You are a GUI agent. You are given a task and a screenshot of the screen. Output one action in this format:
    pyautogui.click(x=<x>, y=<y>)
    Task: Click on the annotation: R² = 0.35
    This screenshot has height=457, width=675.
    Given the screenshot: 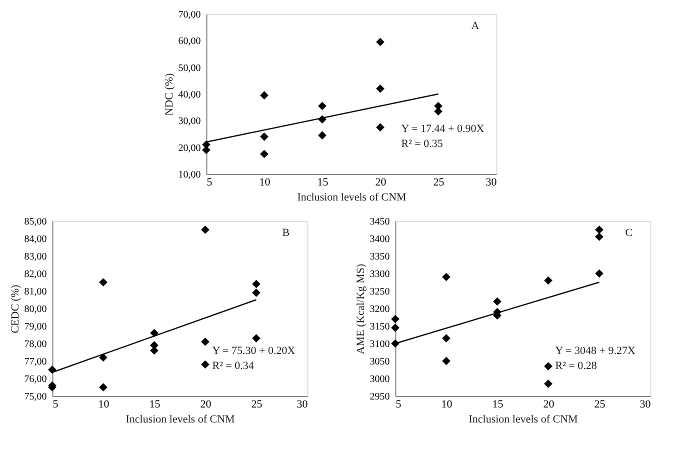 What is the action you would take?
    pyautogui.click(x=422, y=144)
    